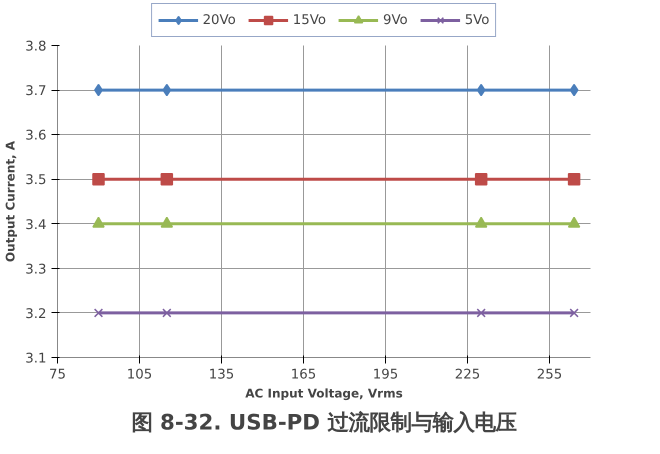 This screenshot has height=454, width=660. I want to click on y-tick-label: 3.7, so click(36, 92).